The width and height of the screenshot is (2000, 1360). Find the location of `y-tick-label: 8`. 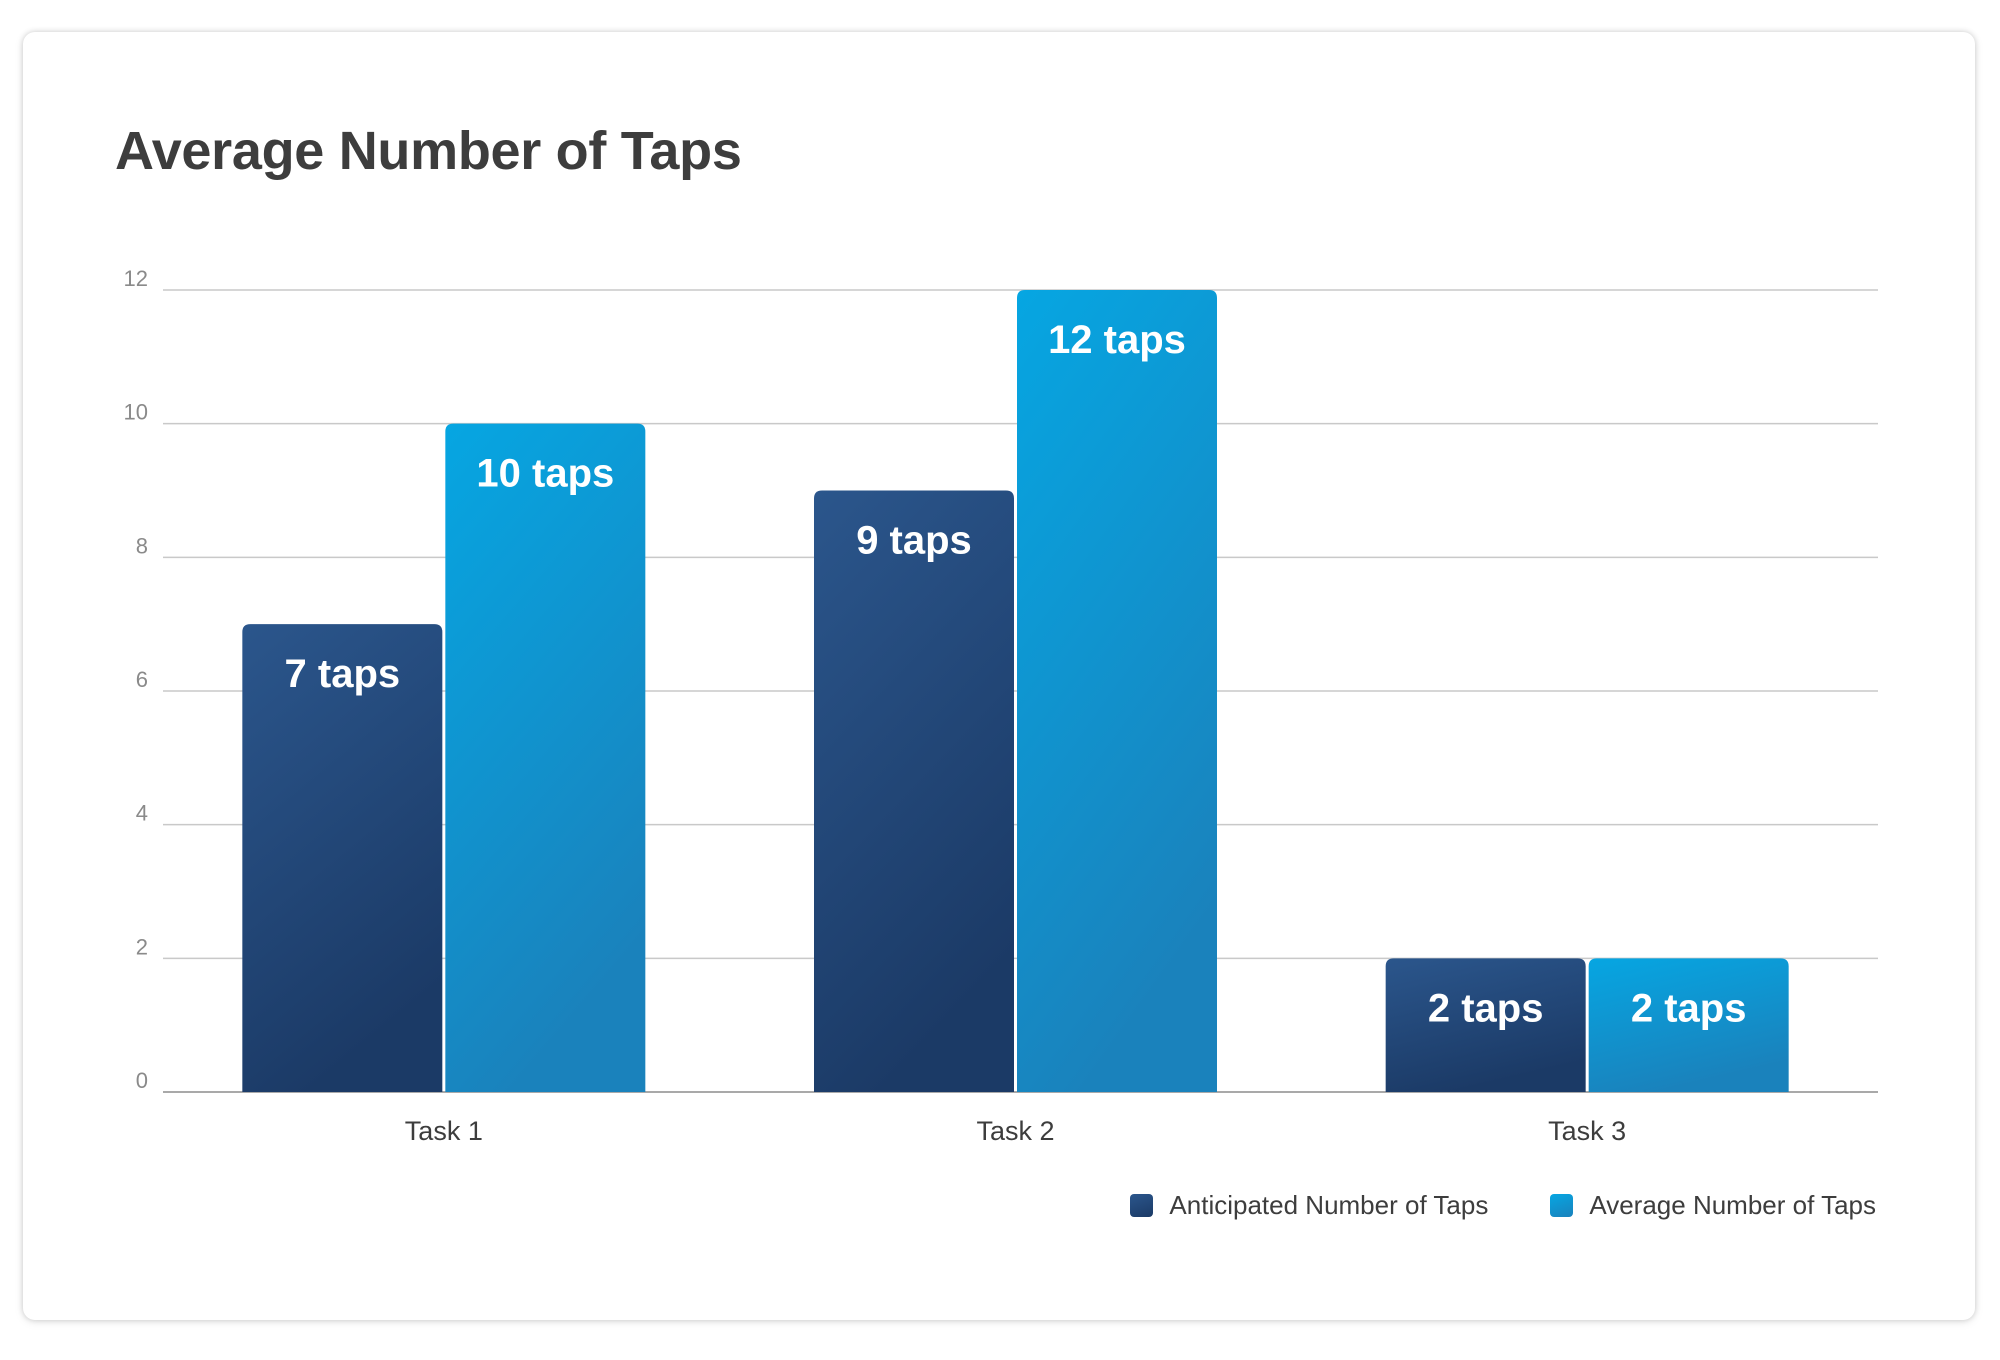

y-tick-label: 8 is located at coordinates (142, 545).